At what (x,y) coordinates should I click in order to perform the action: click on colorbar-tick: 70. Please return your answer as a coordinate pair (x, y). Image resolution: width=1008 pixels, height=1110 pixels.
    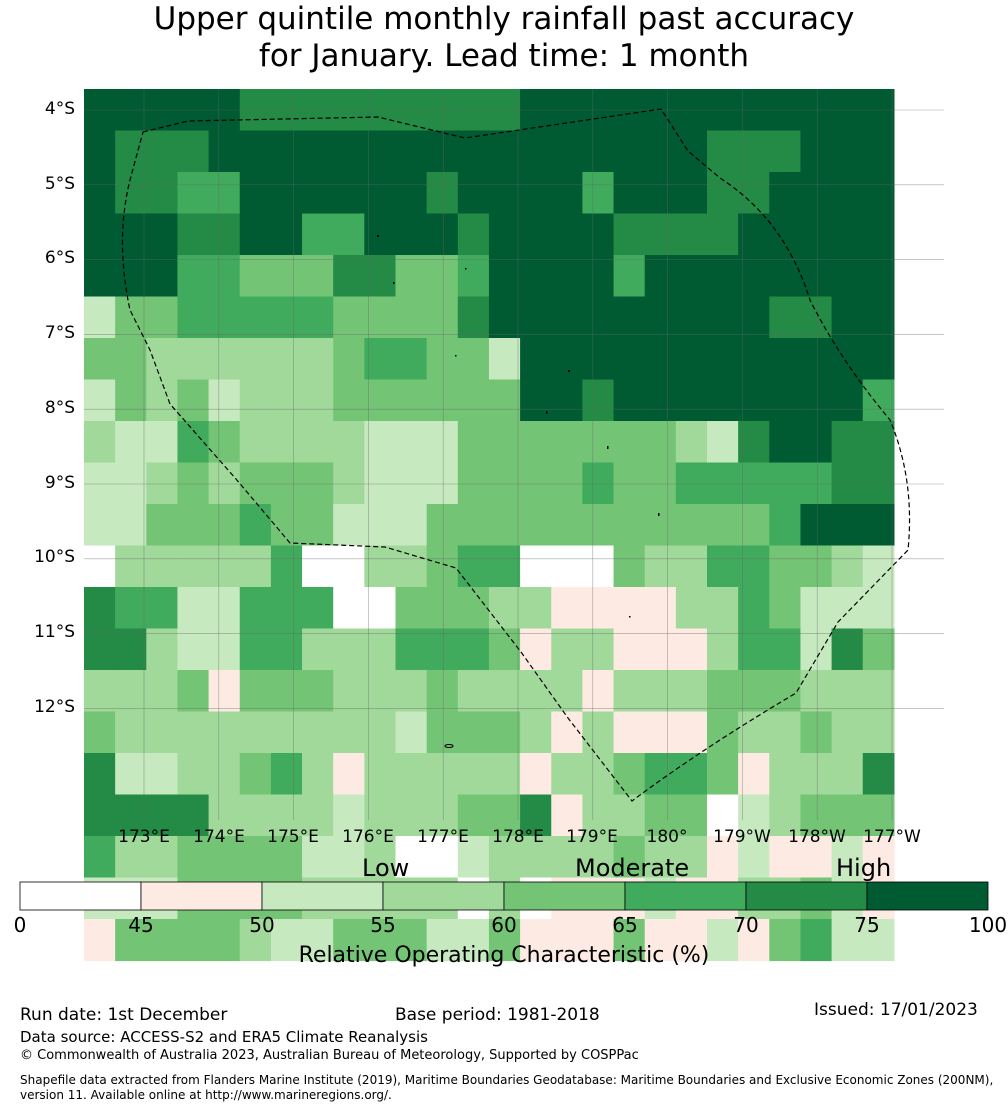
    Looking at the image, I should click on (746, 925).